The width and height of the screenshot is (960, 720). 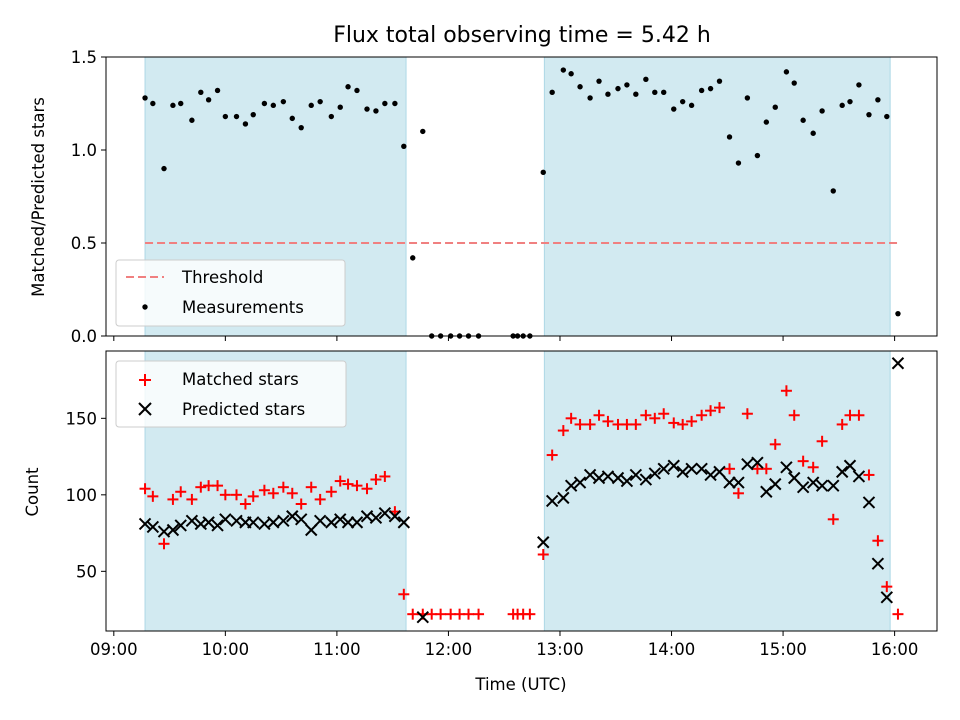 I want to click on x-tick-label: 12:00, so click(x=449, y=649).